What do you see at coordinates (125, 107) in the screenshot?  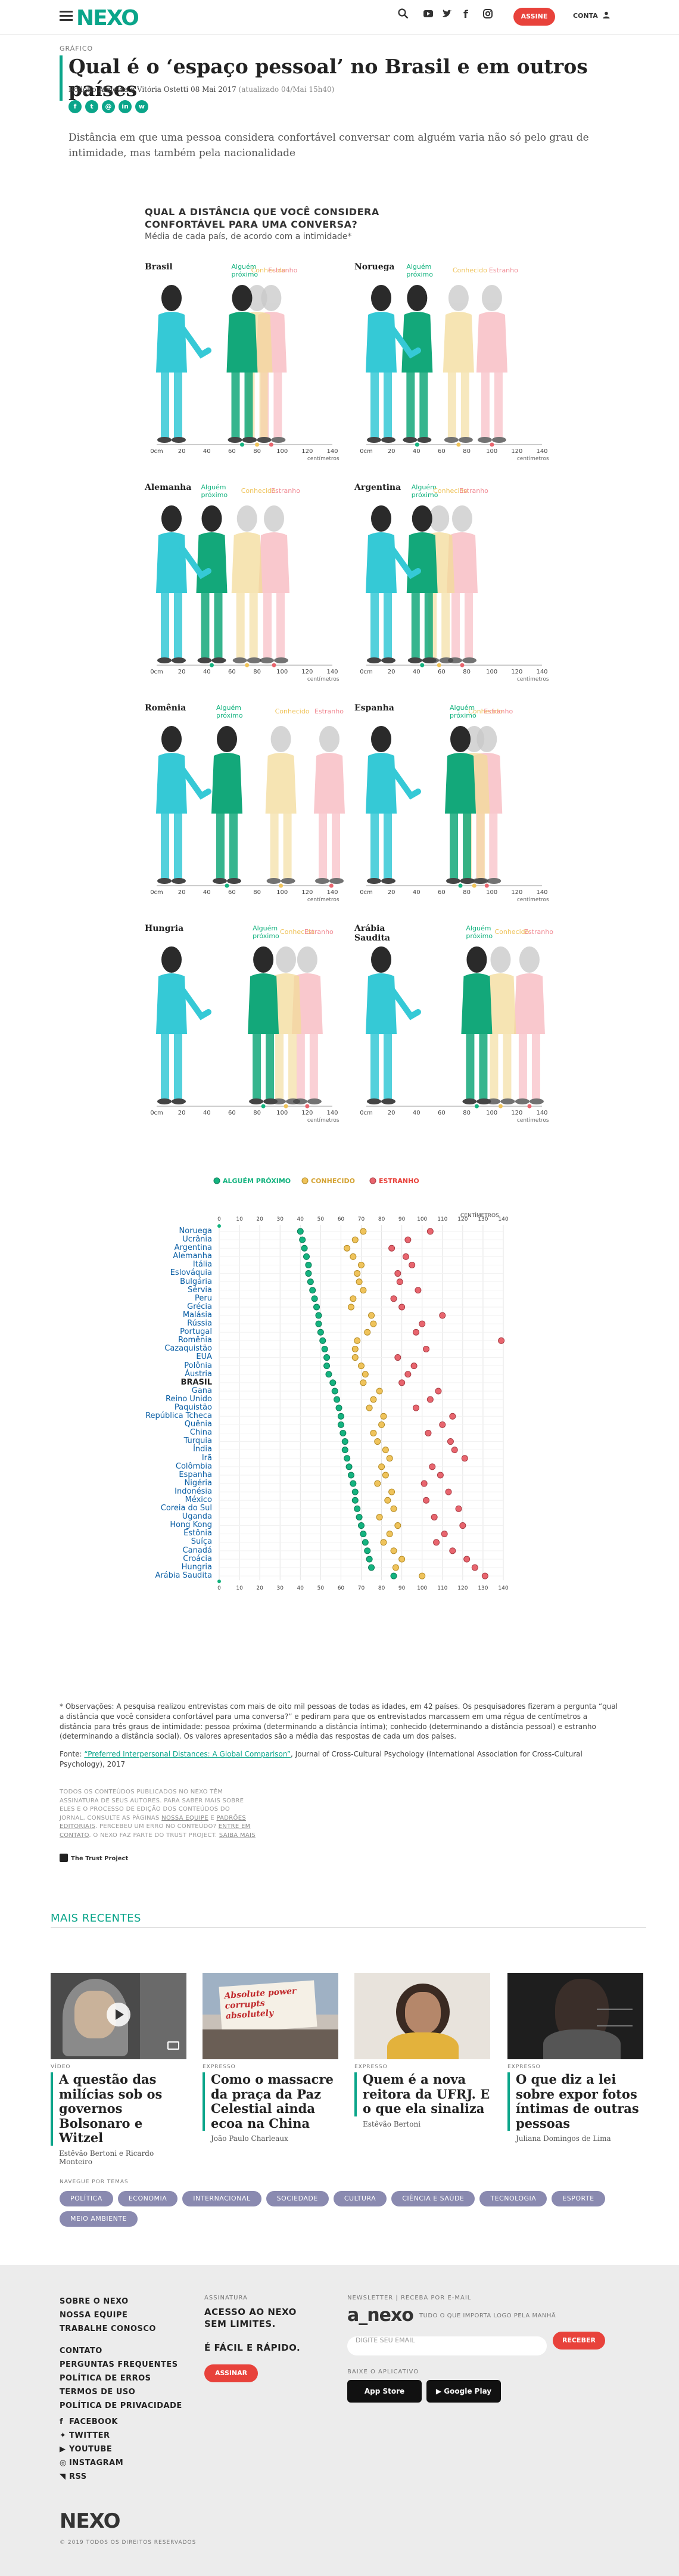 I see `linkedin-share-icon: in` at bounding box center [125, 107].